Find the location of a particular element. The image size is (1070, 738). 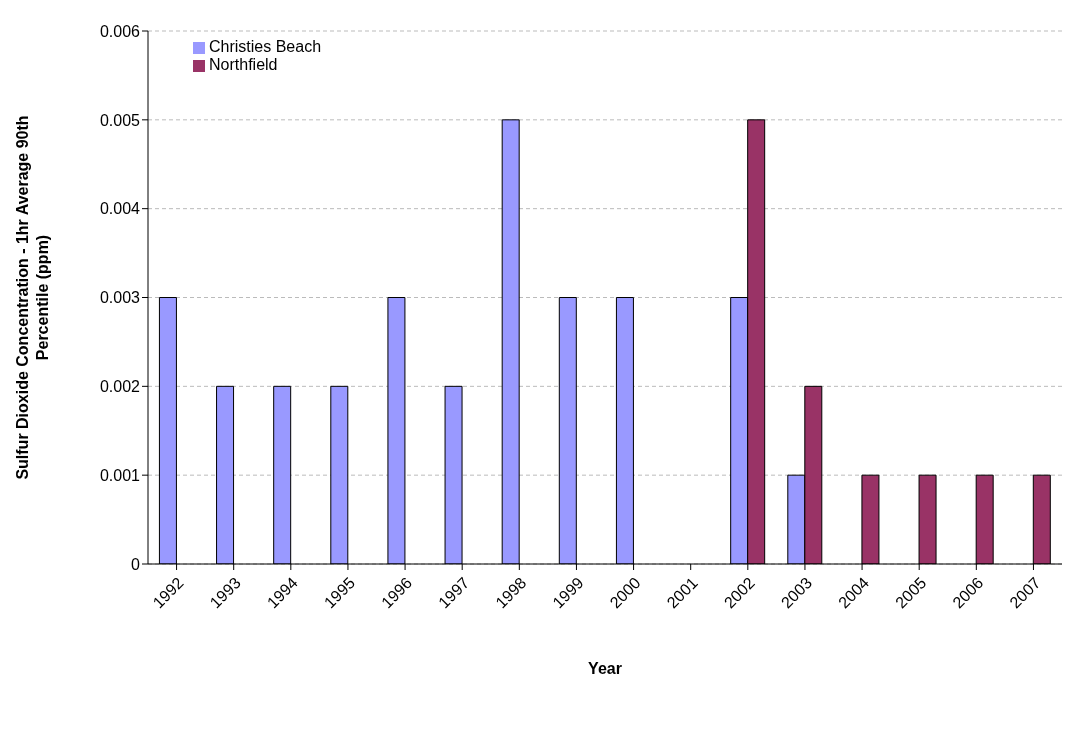

legend-label: Northfield is located at coordinates (243, 64).